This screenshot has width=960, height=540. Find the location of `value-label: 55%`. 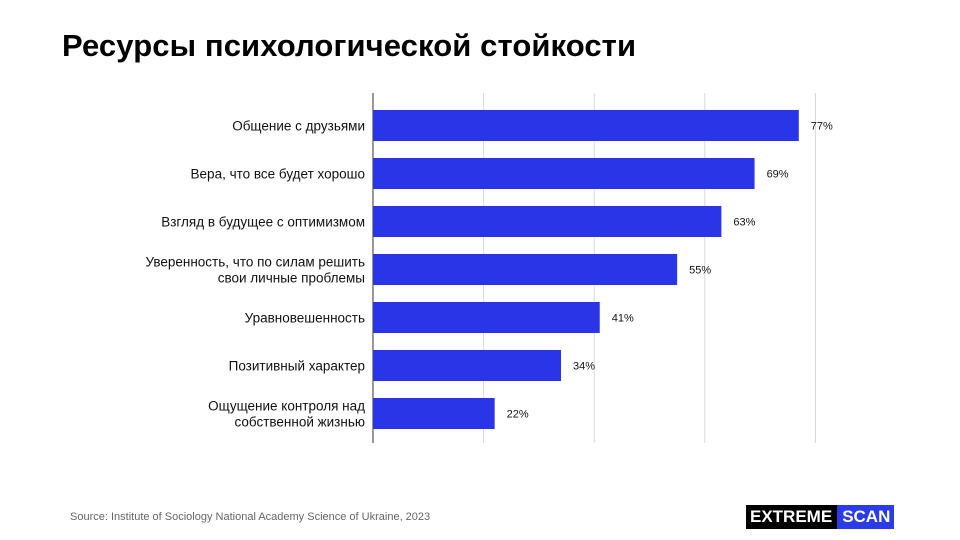

value-label: 55% is located at coordinates (700, 271).